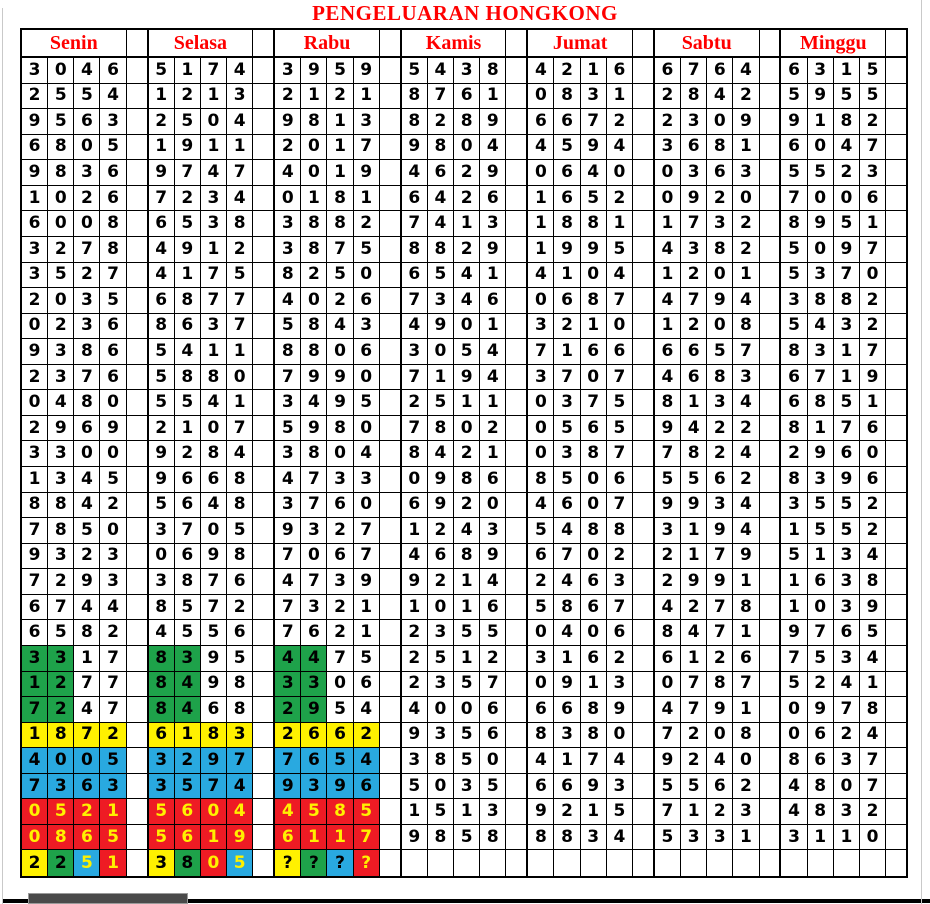 The image size is (930, 904). I want to click on scrollbar-thumb, so click(108, 898).